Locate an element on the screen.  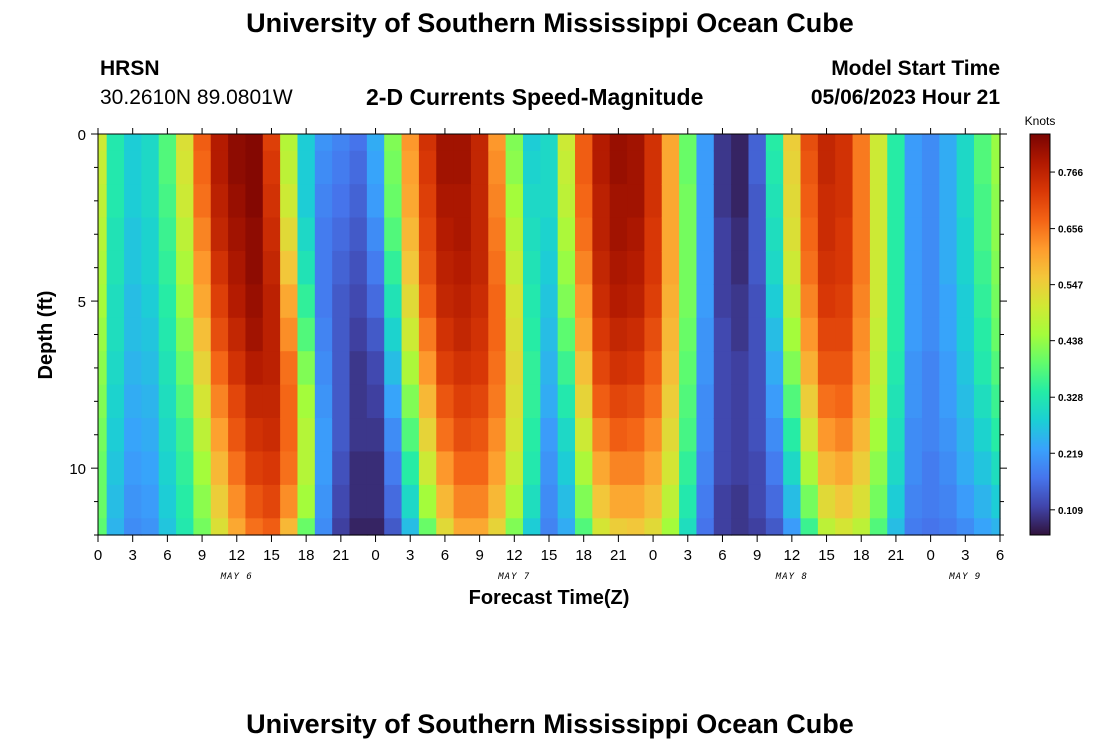
date-label: MAY 8 is located at coordinates (791, 577).